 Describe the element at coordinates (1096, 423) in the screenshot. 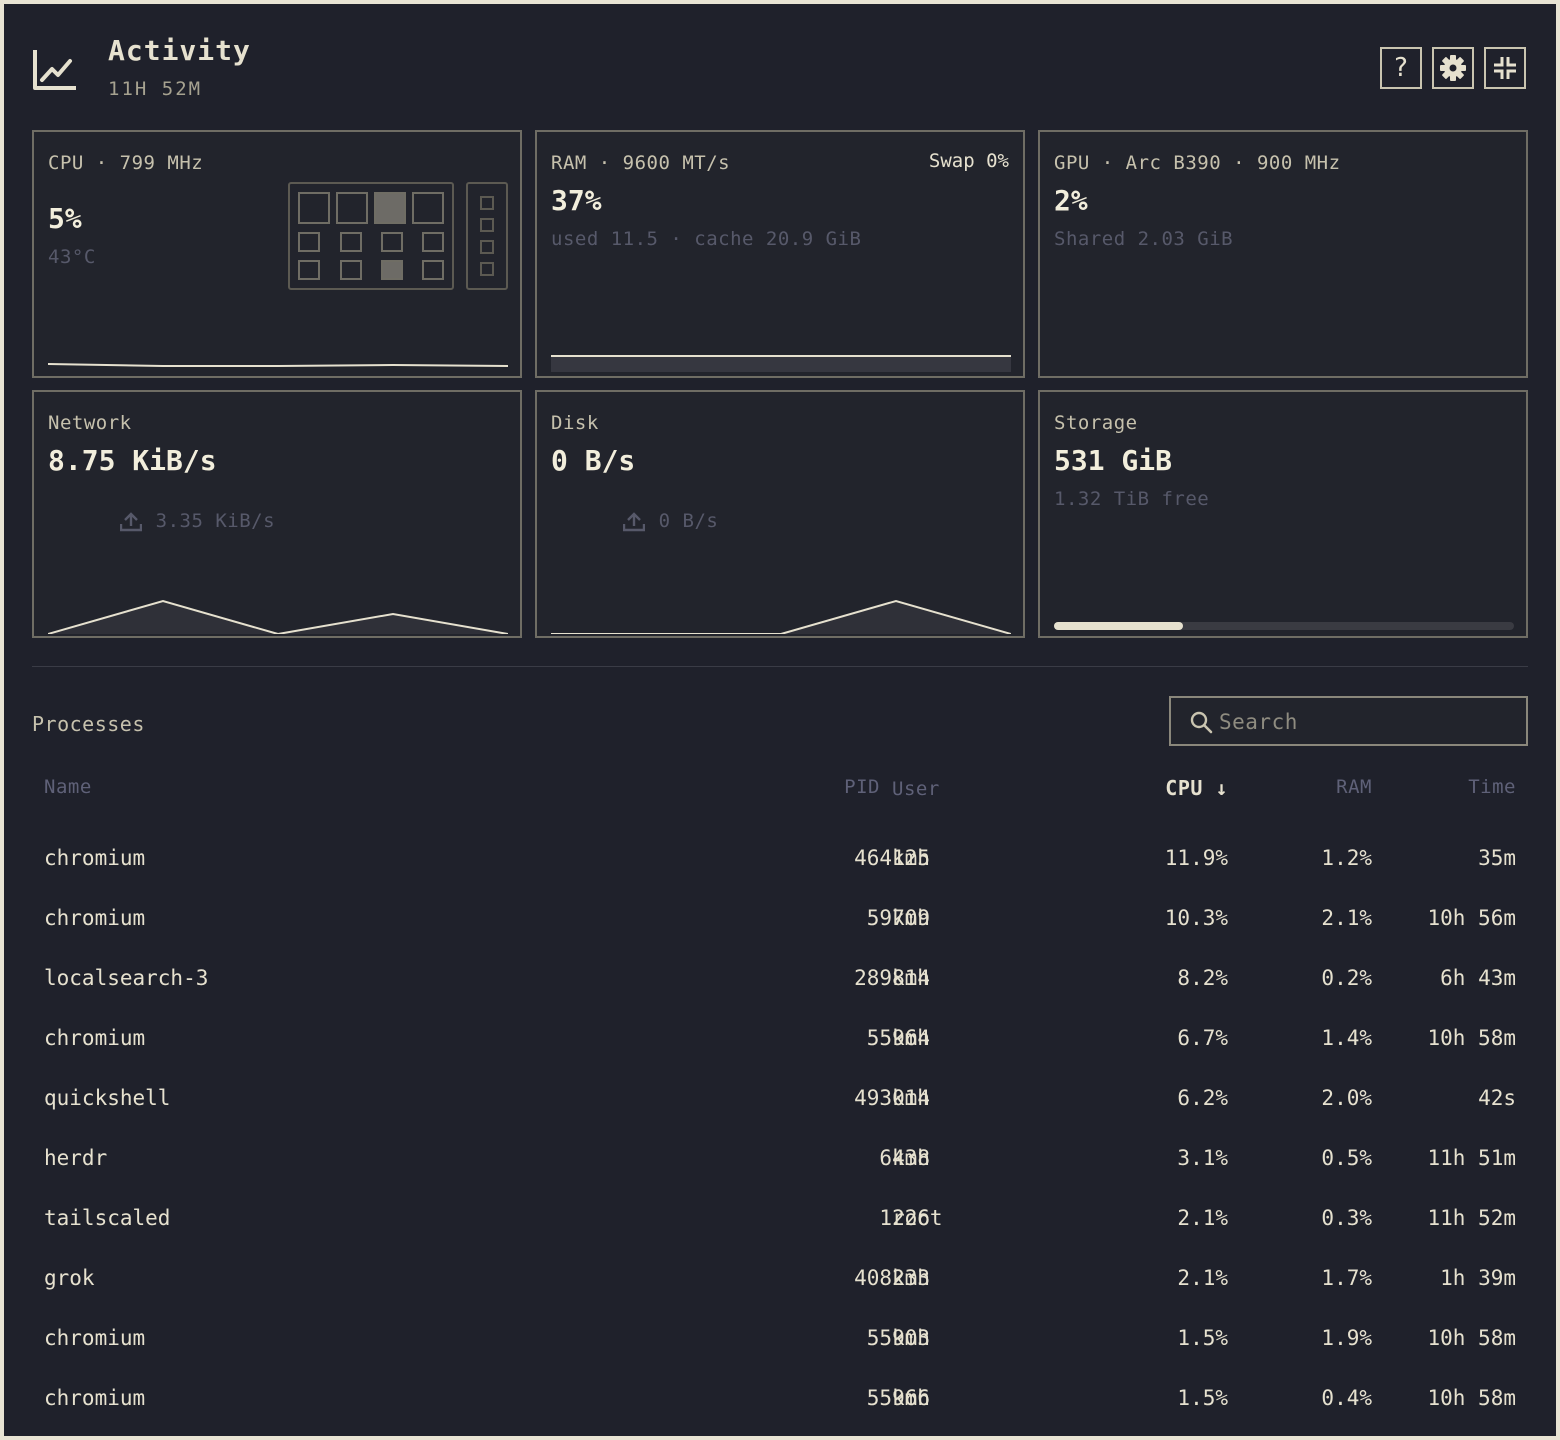

I see `storage-card-title: Storage` at that location.